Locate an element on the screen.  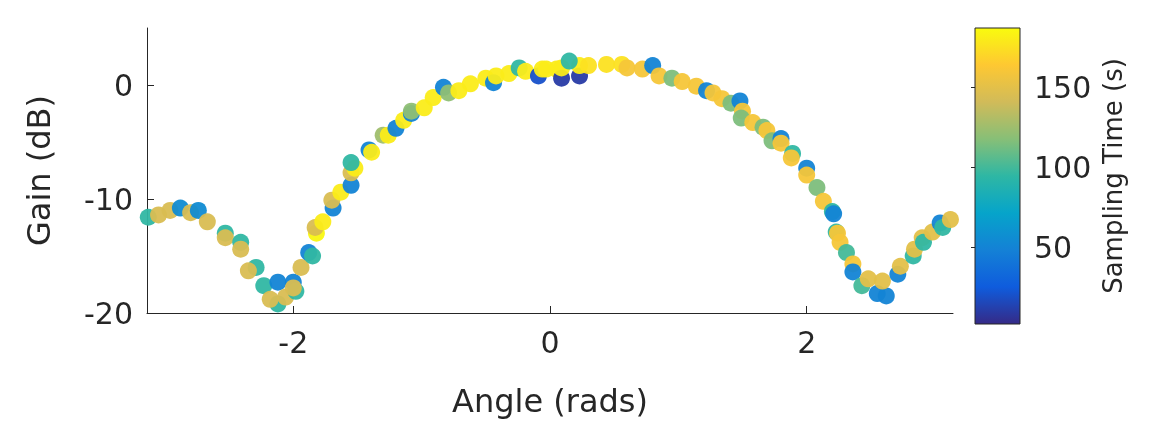
x-tick-label: 2 is located at coordinates (807, 342).